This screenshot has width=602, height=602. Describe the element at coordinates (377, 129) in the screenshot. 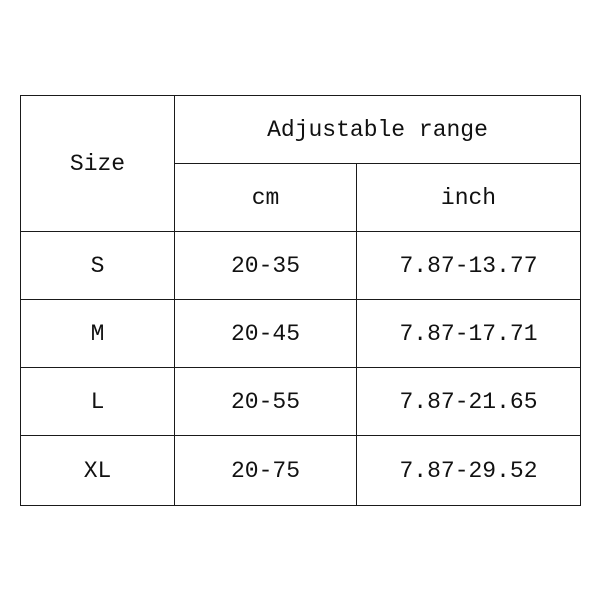

I see `header-adjustable-range: Adjustable range` at that location.